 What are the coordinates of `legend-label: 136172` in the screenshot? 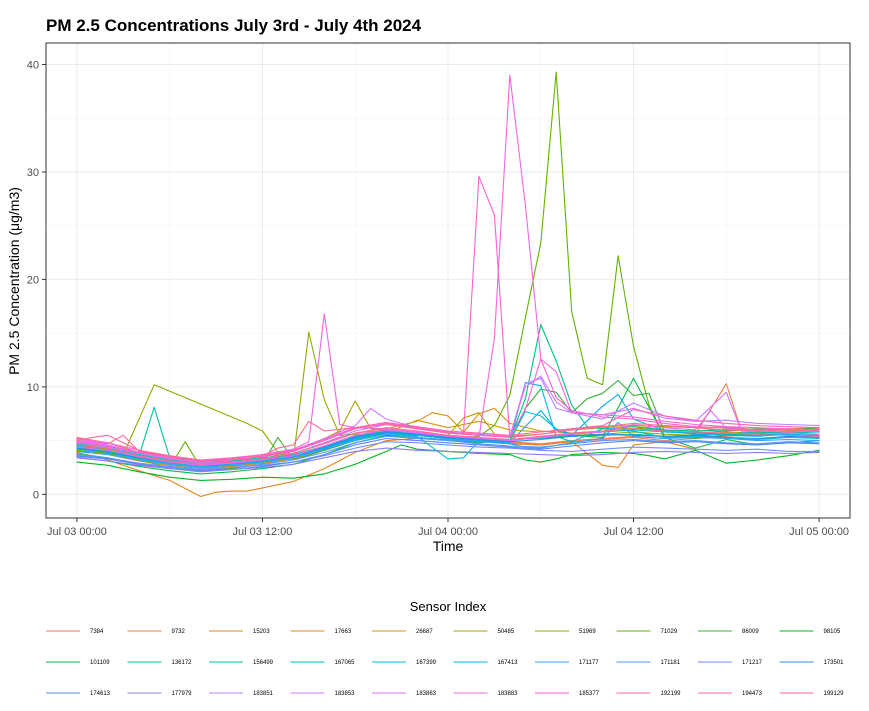 It's located at (182, 663).